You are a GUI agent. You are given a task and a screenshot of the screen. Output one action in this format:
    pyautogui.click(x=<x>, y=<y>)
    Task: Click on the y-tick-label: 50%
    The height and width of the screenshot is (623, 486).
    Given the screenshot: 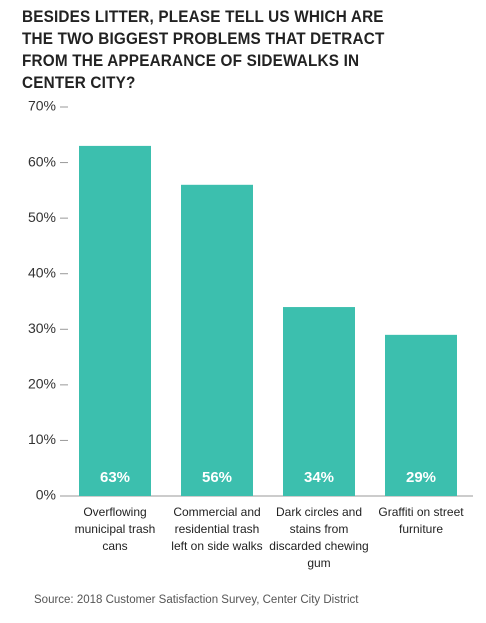 What is the action you would take?
    pyautogui.click(x=42, y=217)
    